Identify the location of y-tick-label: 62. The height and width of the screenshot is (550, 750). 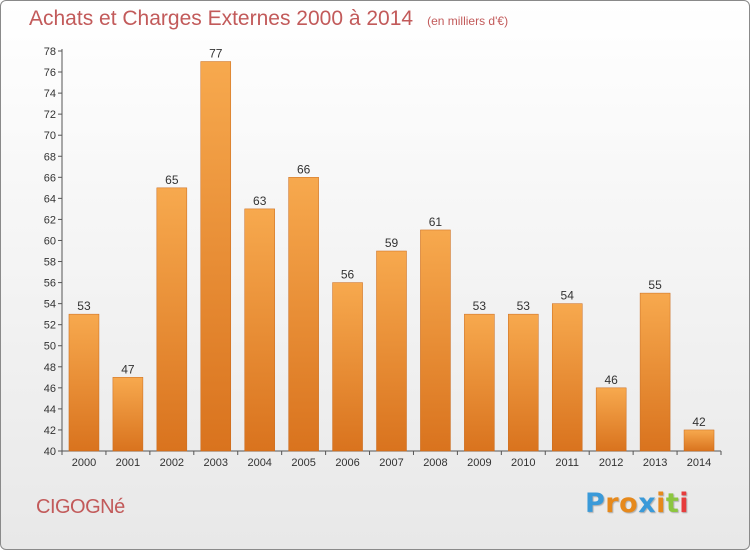
(50, 220).